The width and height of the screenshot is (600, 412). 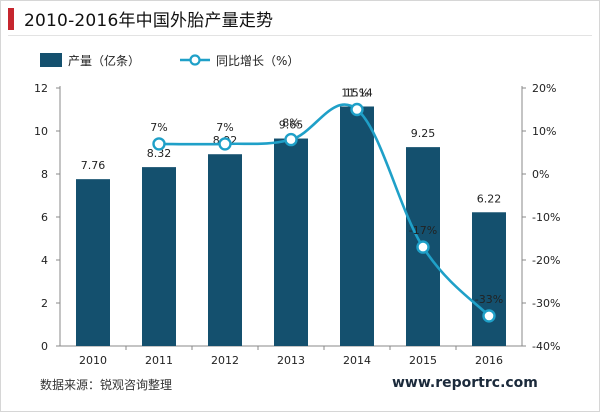 What do you see at coordinates (93, 360) in the screenshot?
I see `x-tick-label: 2010` at bounding box center [93, 360].